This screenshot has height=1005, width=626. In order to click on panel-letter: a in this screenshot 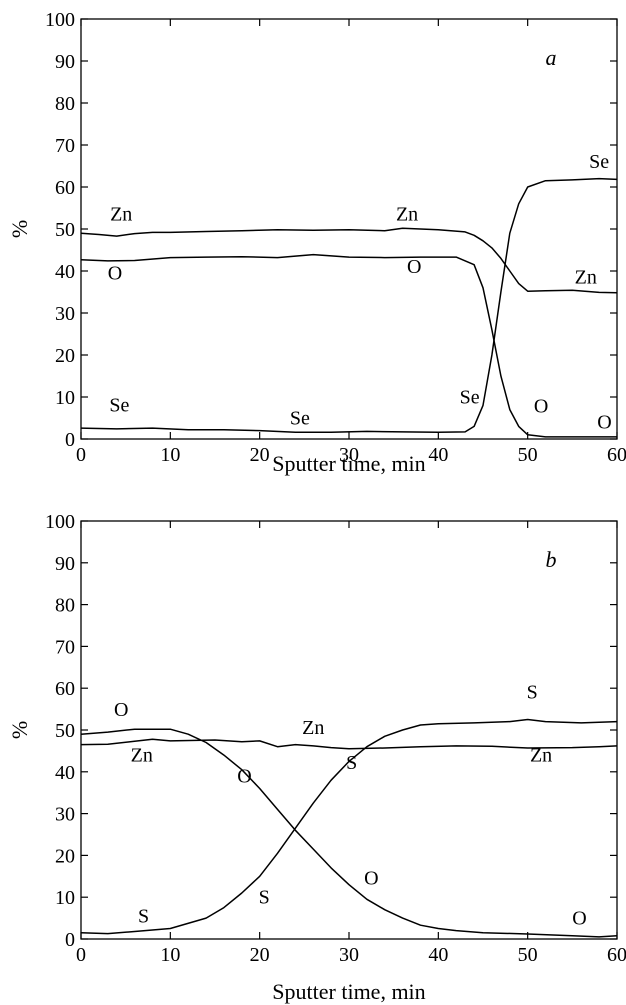, I will do `click(551, 57)`.